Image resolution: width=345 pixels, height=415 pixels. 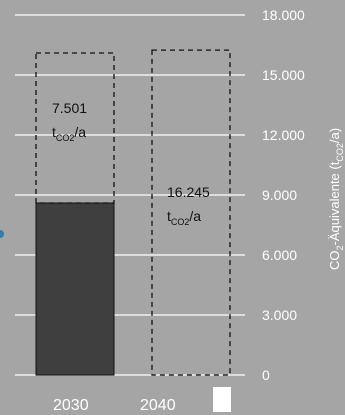 I want to click on y-tick-label-6: 18.000, so click(x=283, y=15).